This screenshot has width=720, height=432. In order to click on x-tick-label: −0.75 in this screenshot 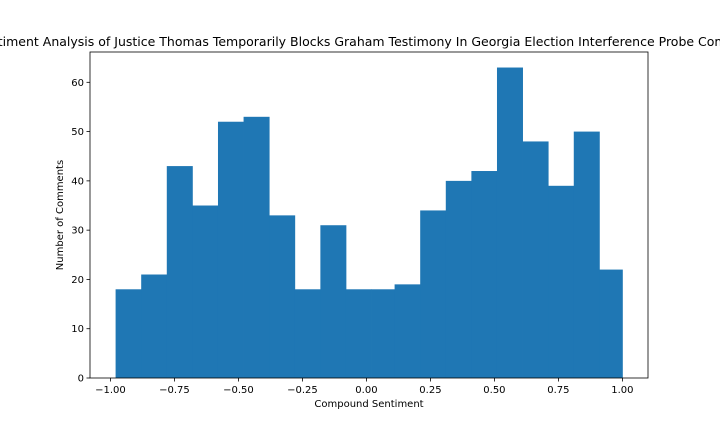, I will do `click(174, 390)`.